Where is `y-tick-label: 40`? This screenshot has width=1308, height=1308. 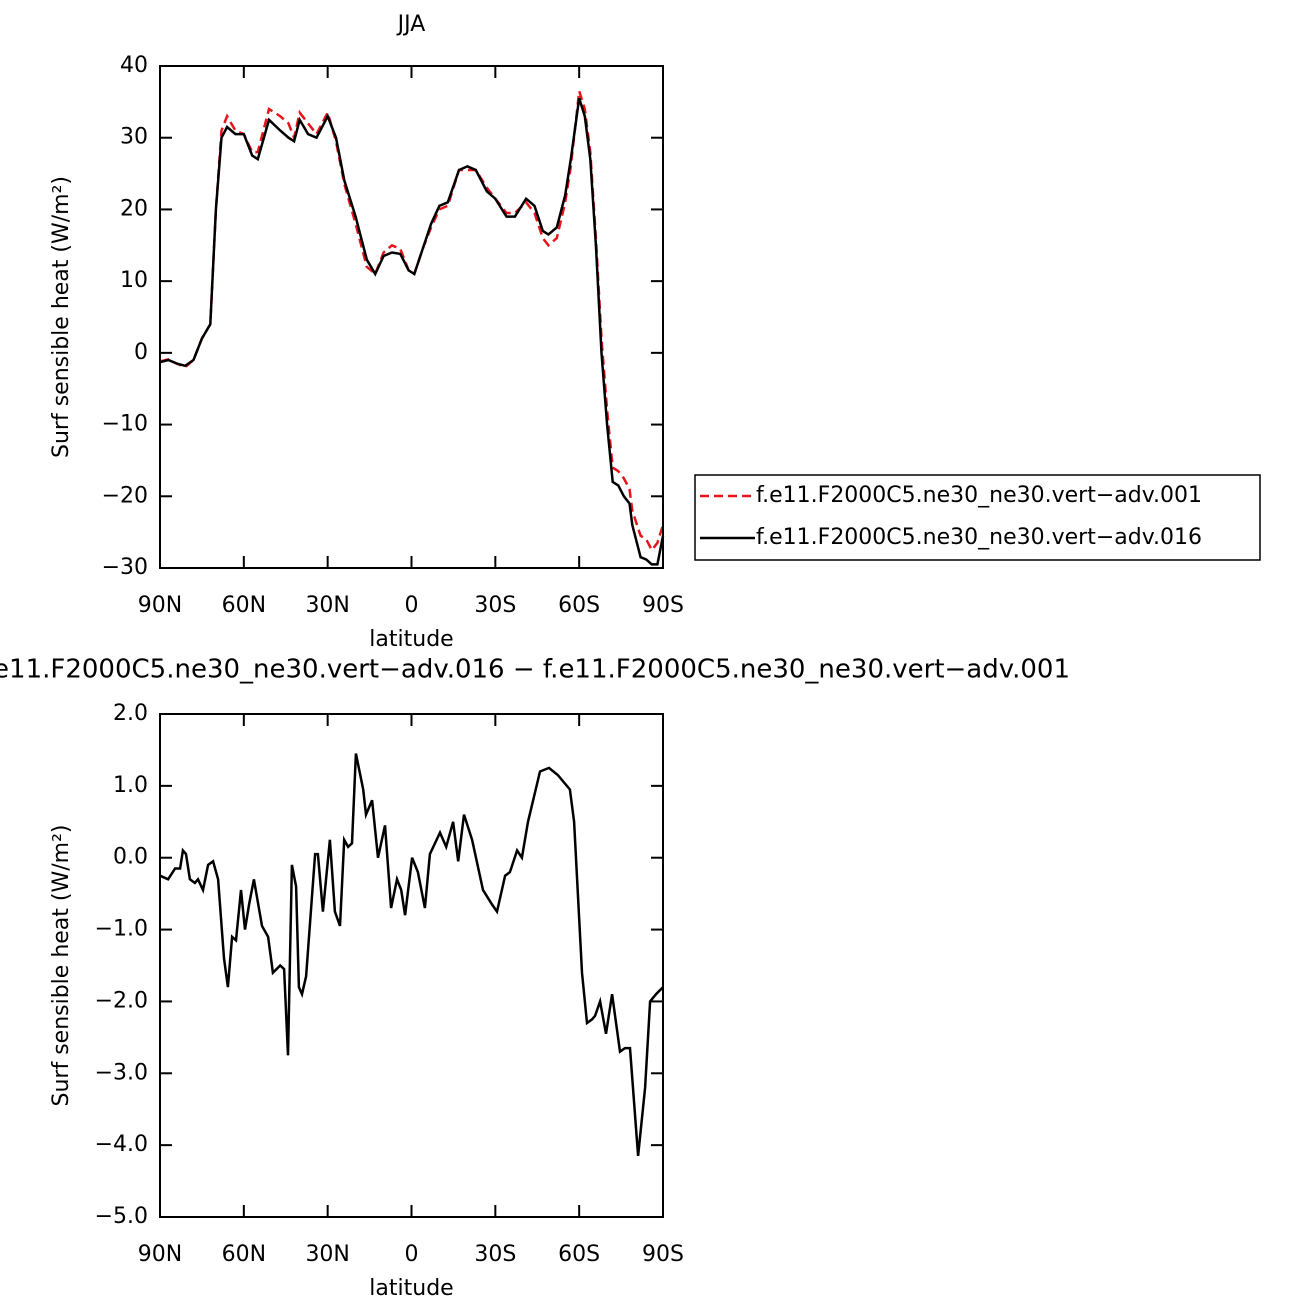 y-tick-label: 40 is located at coordinates (134, 65).